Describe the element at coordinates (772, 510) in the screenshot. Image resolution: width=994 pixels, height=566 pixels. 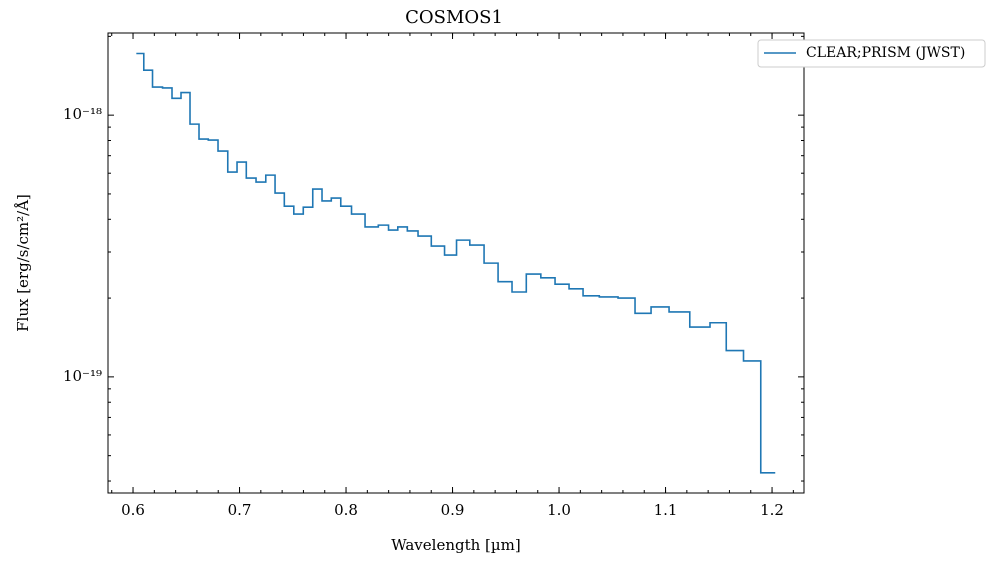
I see `x-tick-label: 1.2` at that location.